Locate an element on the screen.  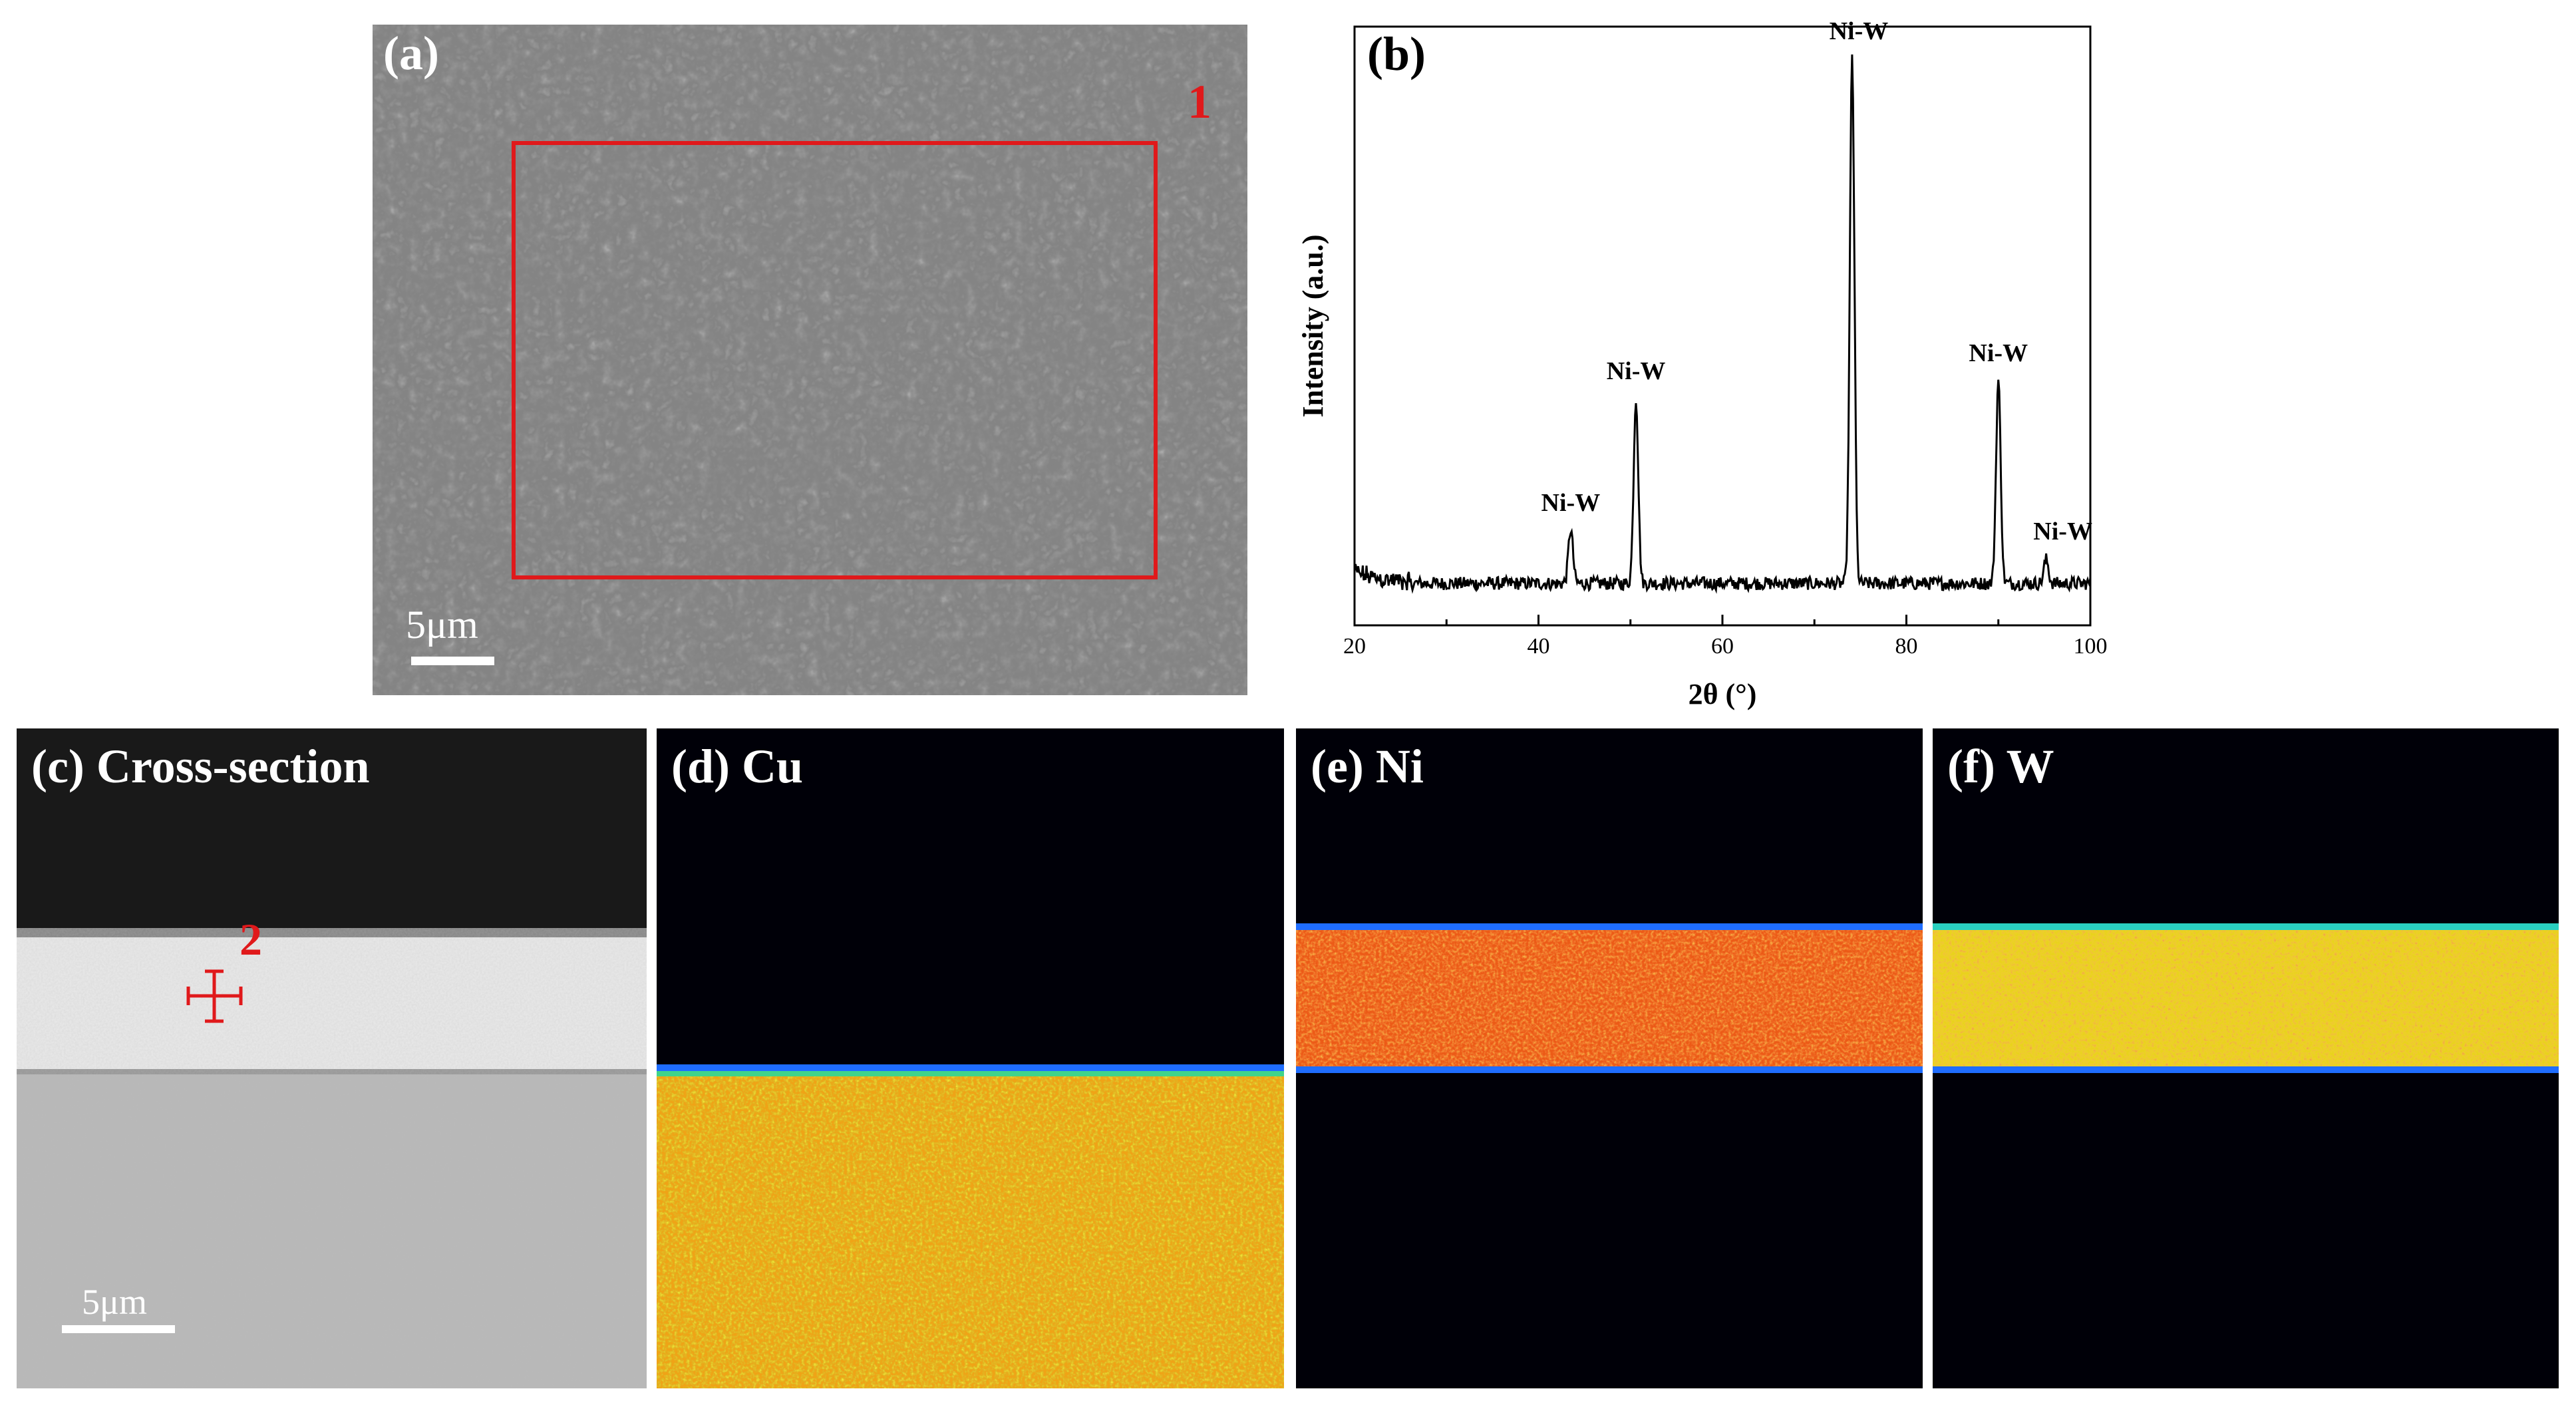
region-label-1: 1 is located at coordinates (1199, 101).